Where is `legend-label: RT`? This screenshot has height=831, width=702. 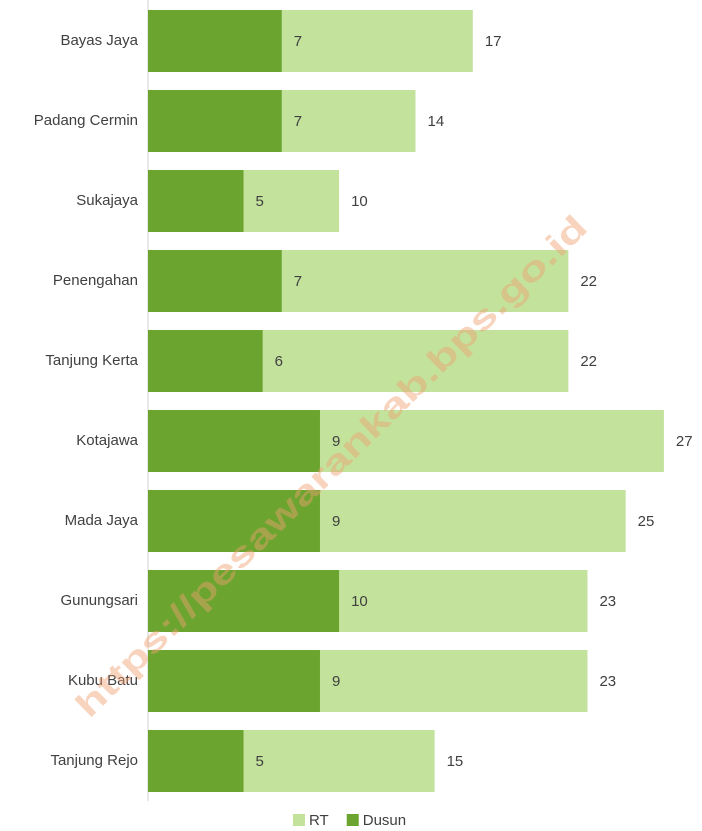 legend-label: RT is located at coordinates (319, 820).